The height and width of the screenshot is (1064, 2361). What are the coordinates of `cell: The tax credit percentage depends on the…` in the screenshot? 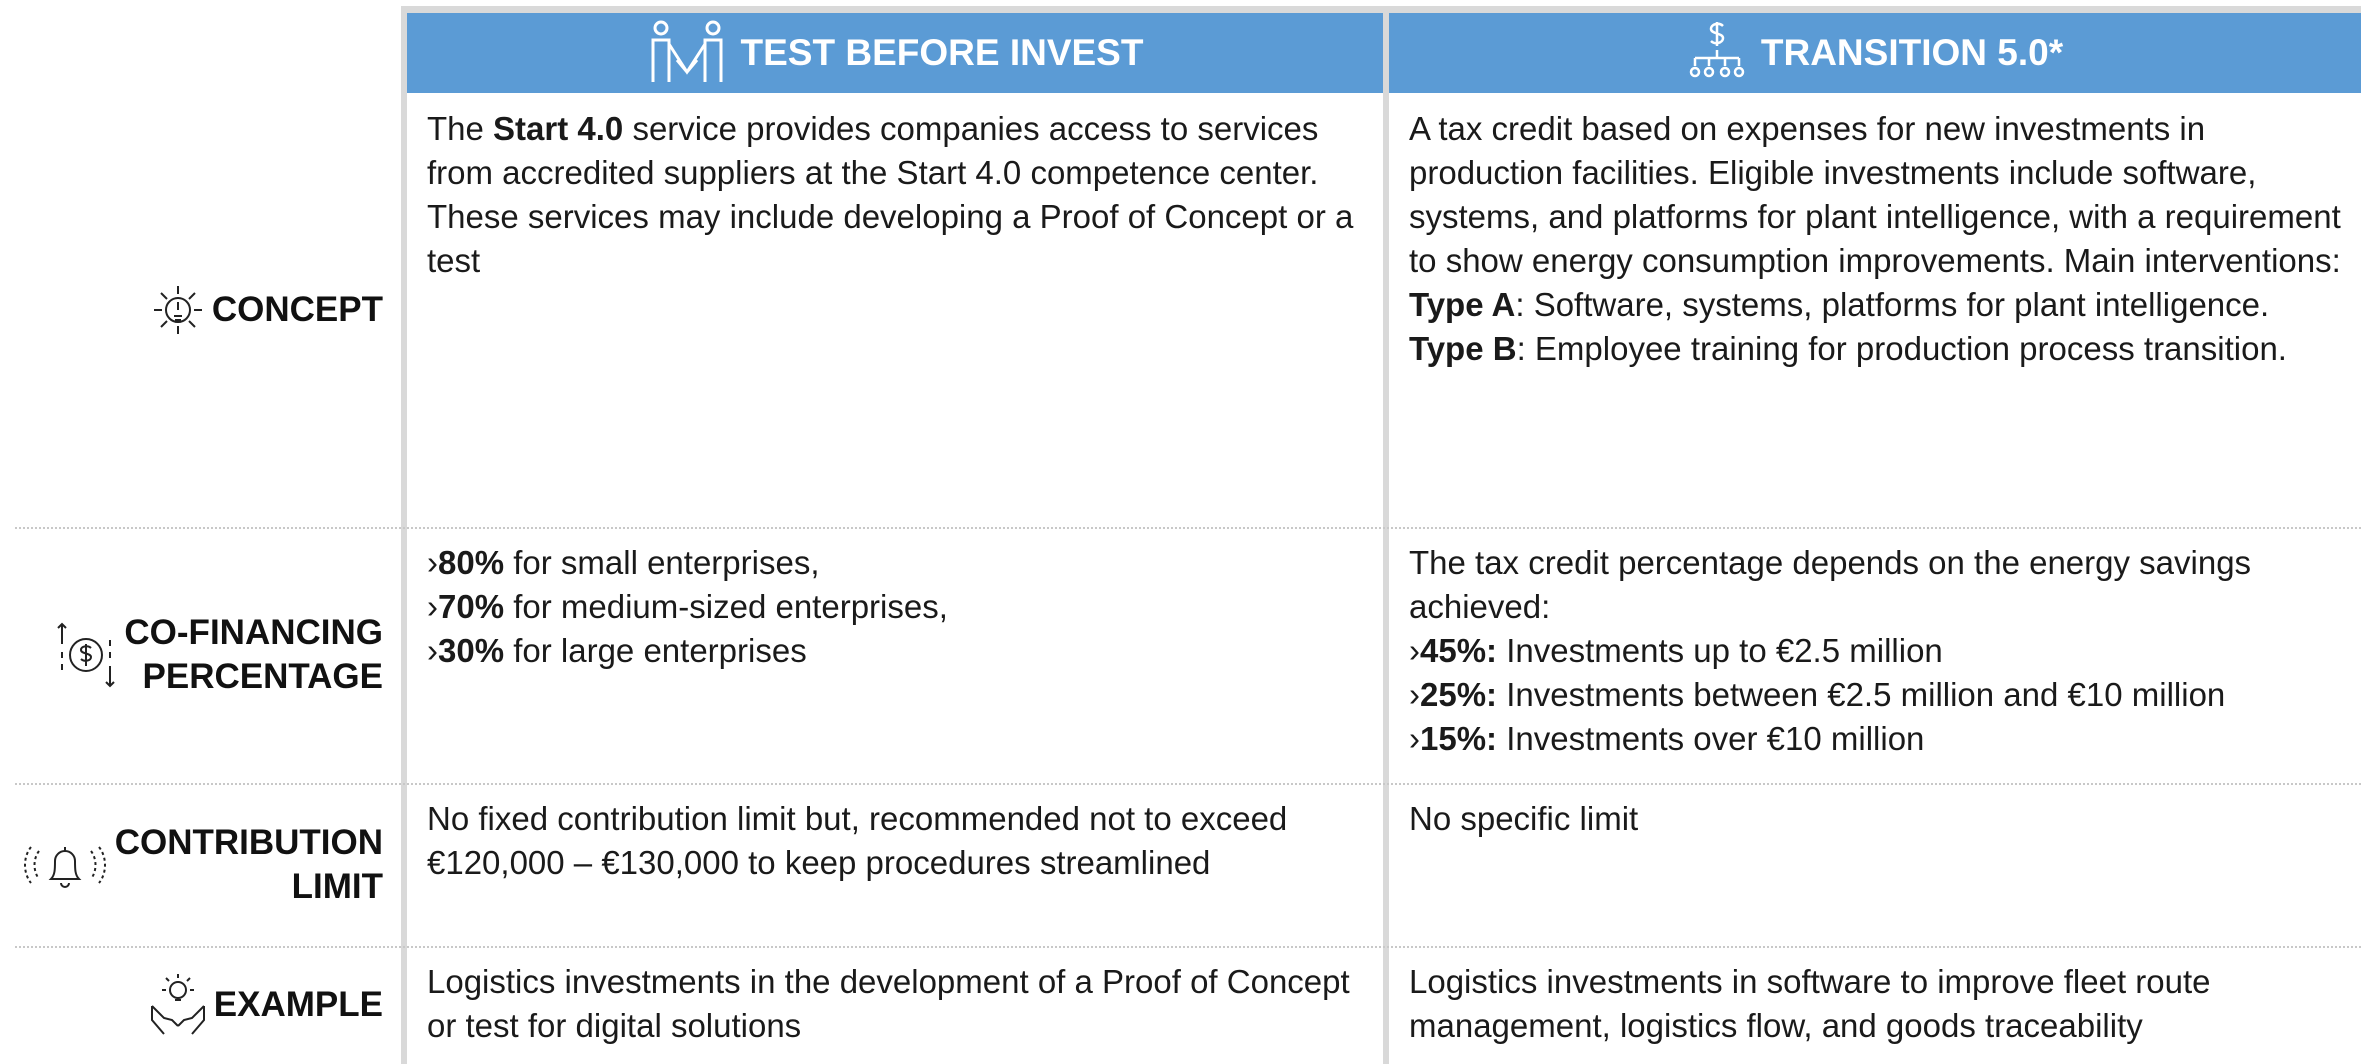 It's located at (1875, 655).